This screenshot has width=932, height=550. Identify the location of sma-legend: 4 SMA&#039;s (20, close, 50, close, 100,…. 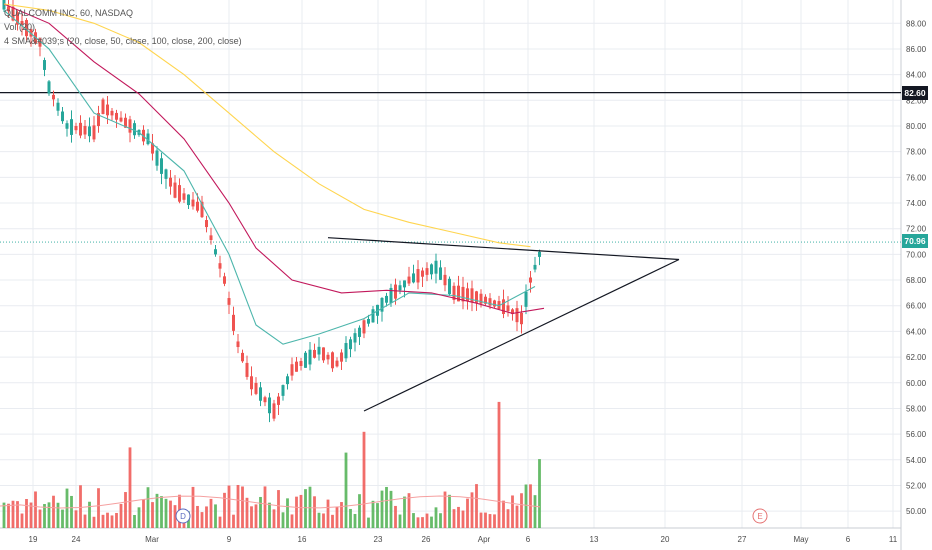
(123, 41).